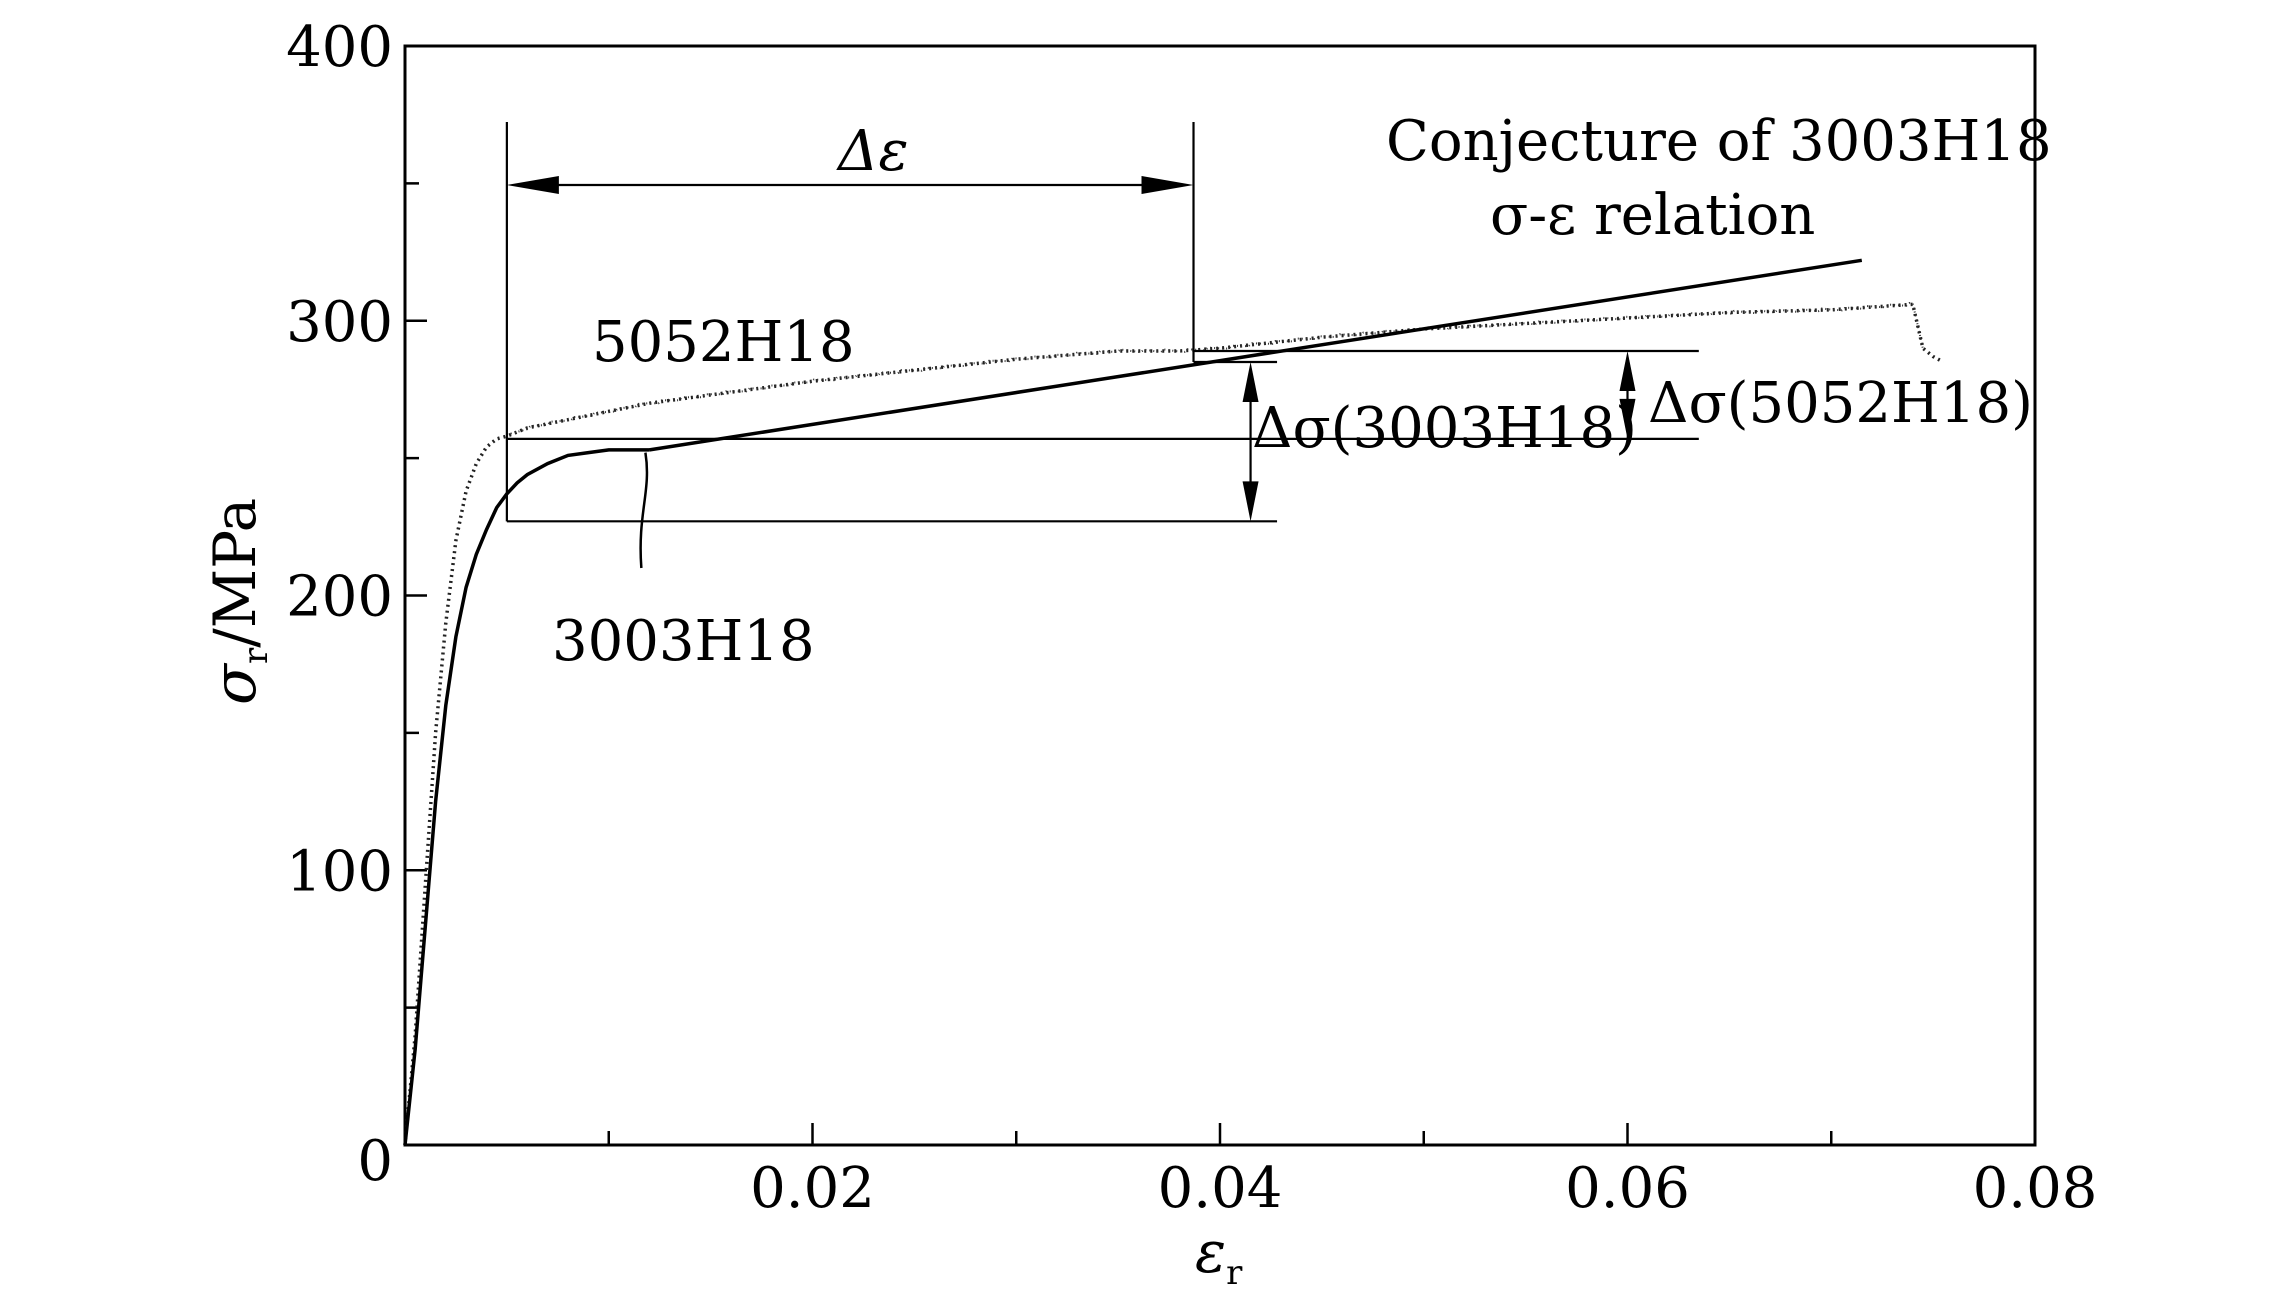  I want to click on series-label-3003: 3003H18, so click(683, 641).